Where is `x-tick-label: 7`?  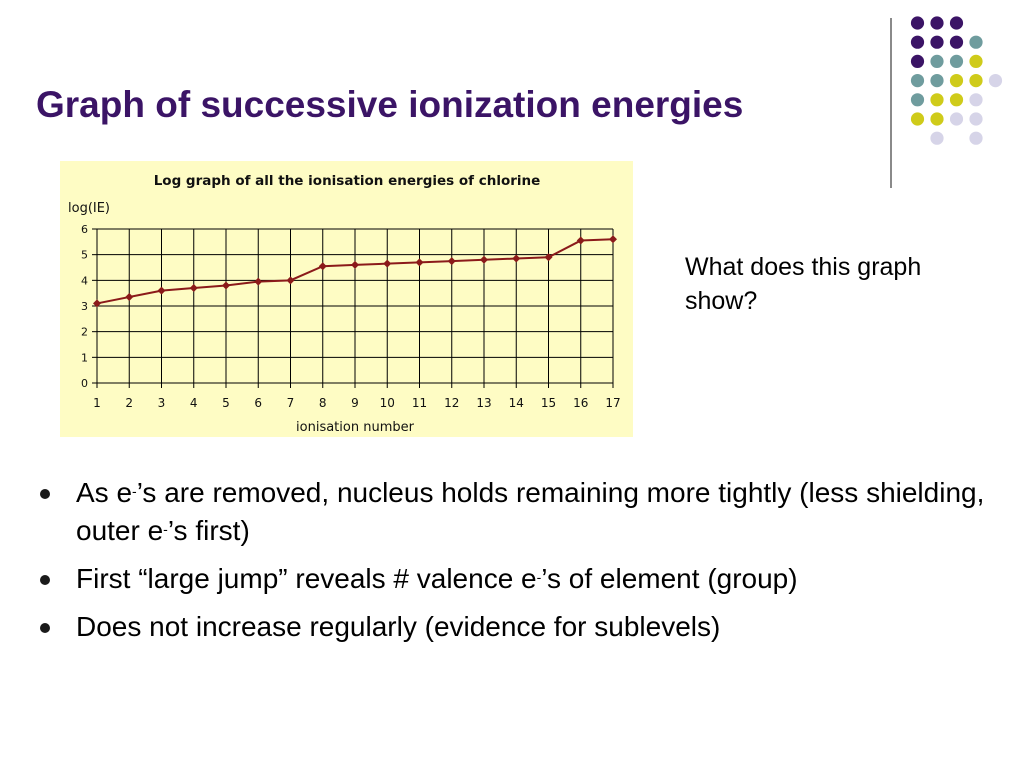
x-tick-label: 7 is located at coordinates (291, 403).